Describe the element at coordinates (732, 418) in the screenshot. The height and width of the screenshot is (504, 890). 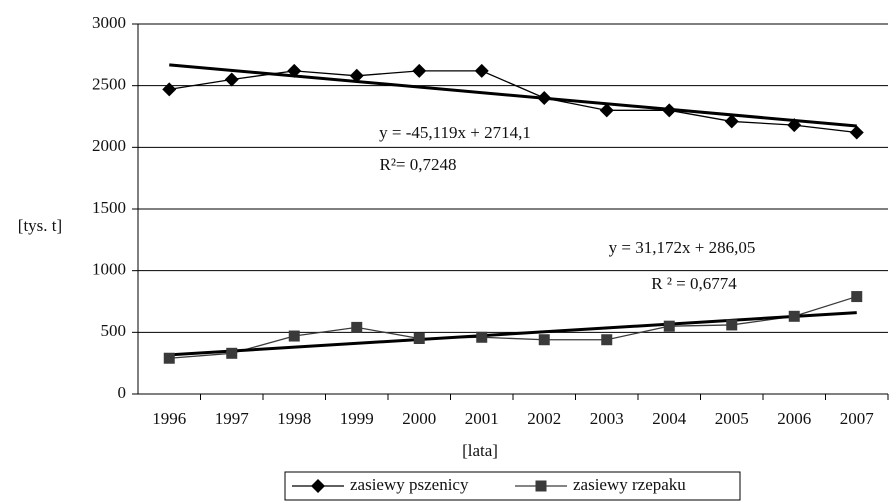
I see `x-tick-label: 2005` at that location.